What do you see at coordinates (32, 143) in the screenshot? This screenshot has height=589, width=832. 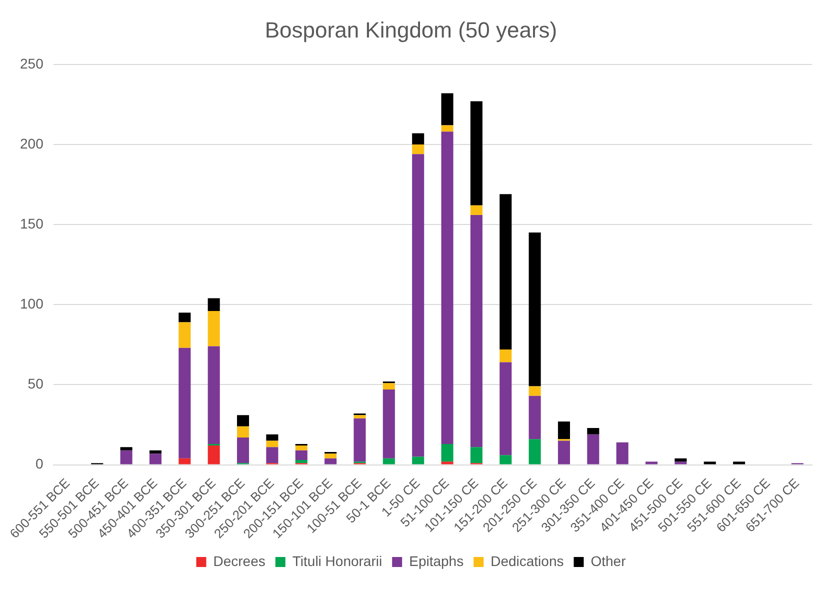 I see `y-tick-label: 200` at bounding box center [32, 143].